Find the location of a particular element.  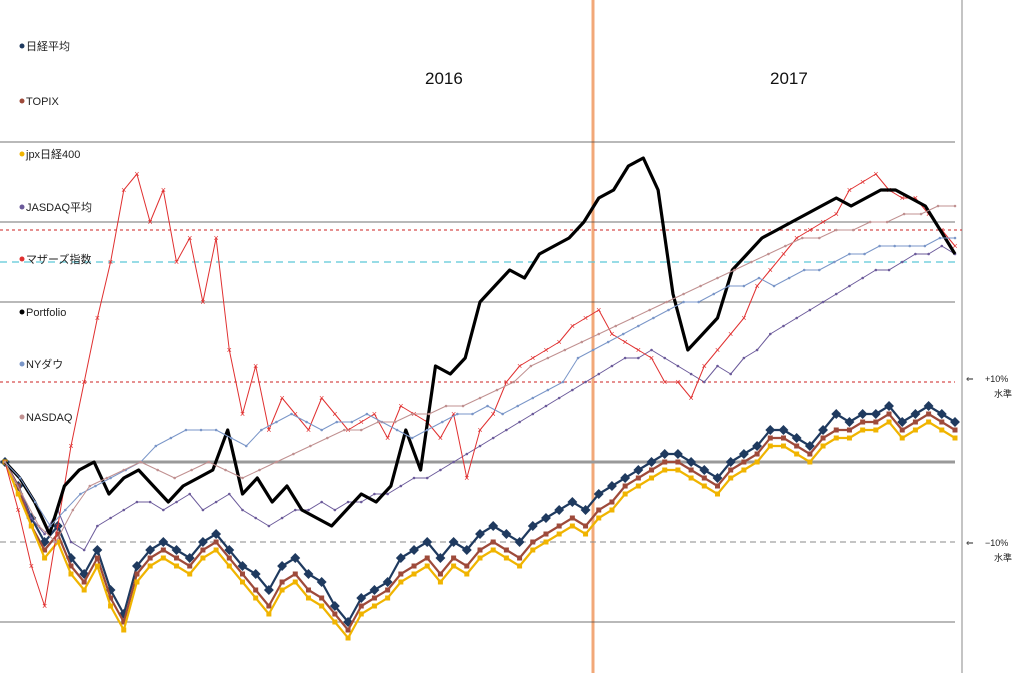

reference-sub: 水準 is located at coordinates (1003, 557).